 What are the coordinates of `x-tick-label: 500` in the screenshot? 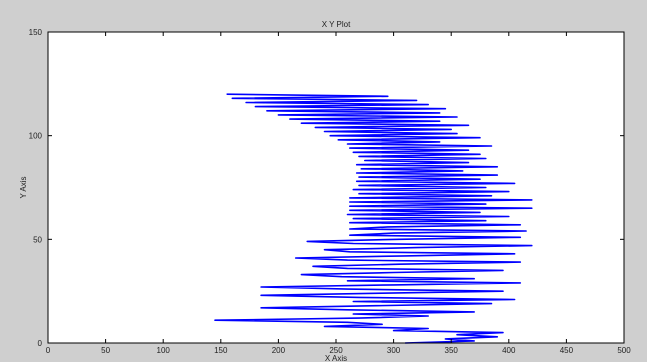 It's located at (624, 350).